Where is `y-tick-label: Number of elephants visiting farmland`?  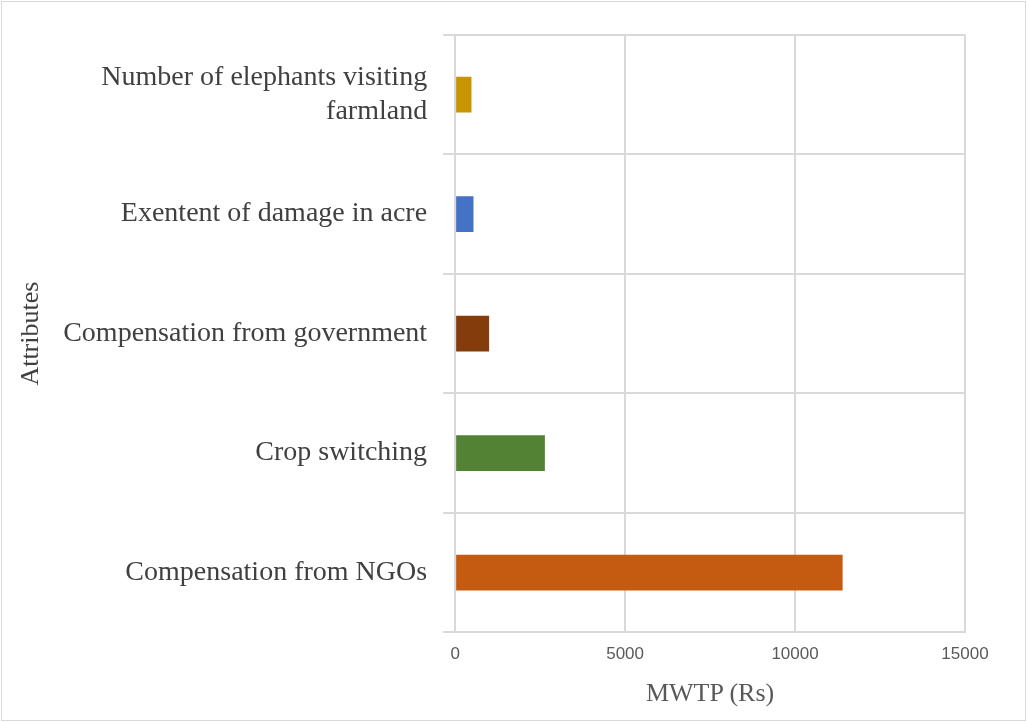 y-tick-label: Number of elephants visiting farmland is located at coordinates (264, 92).